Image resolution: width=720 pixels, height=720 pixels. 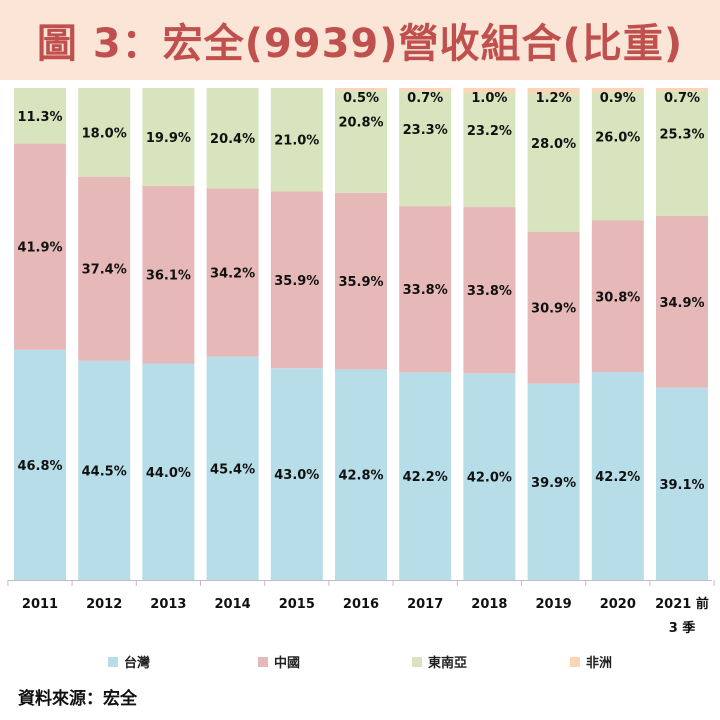 What do you see at coordinates (554, 98) in the screenshot?
I see `data-label: 1.2%` at bounding box center [554, 98].